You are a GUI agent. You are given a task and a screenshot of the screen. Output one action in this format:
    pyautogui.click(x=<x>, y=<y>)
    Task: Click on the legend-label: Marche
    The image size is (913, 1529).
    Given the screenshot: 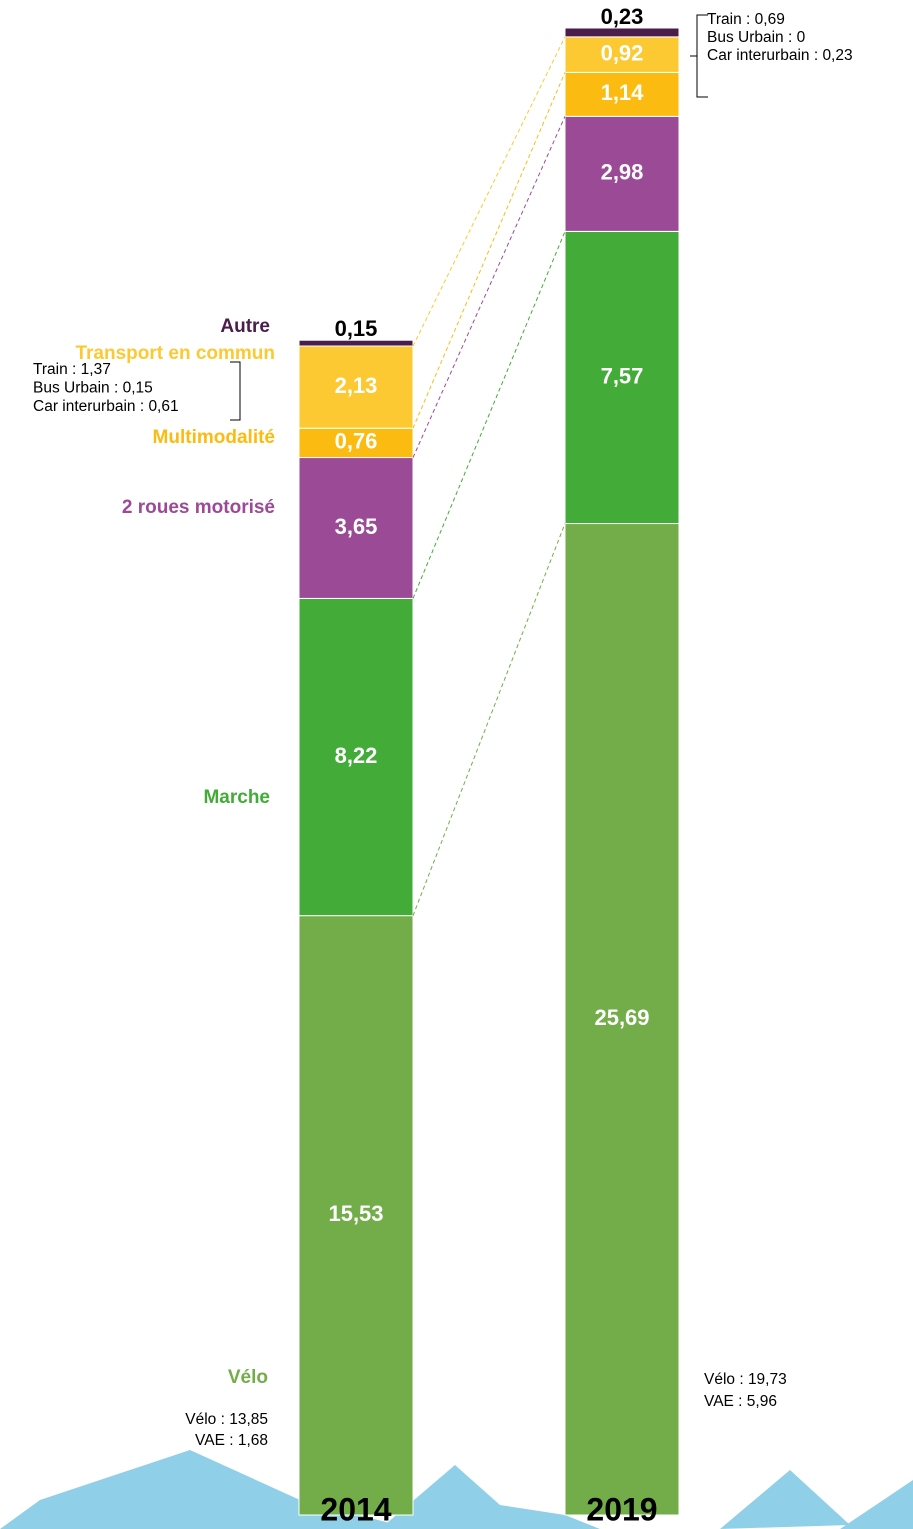 What is the action you would take?
    pyautogui.click(x=236, y=797)
    